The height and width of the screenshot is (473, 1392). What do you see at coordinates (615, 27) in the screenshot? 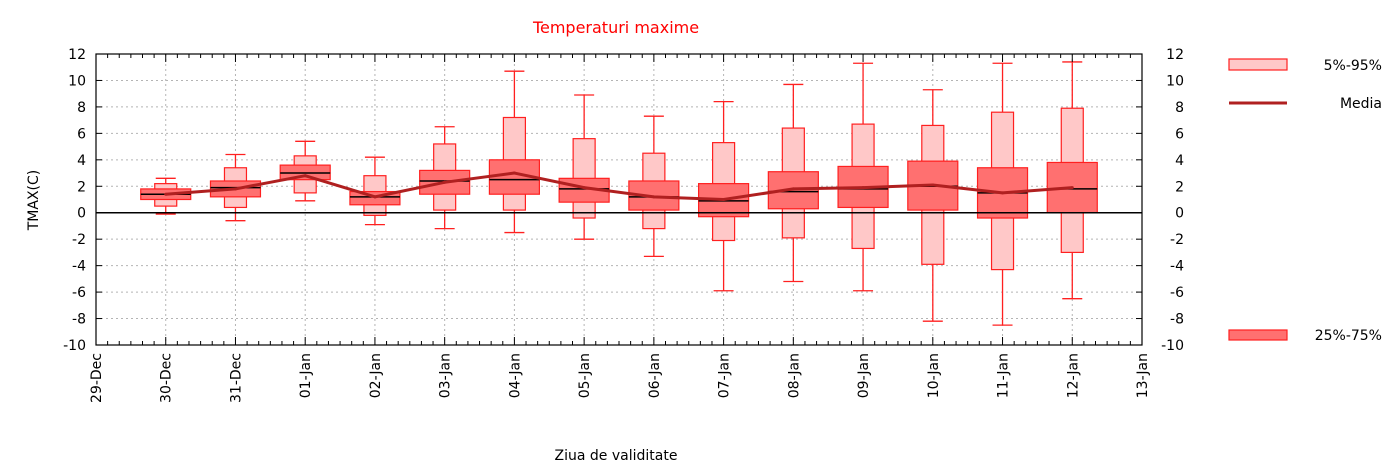
I see `chart-title: Temperaturi maxime` at bounding box center [615, 27].